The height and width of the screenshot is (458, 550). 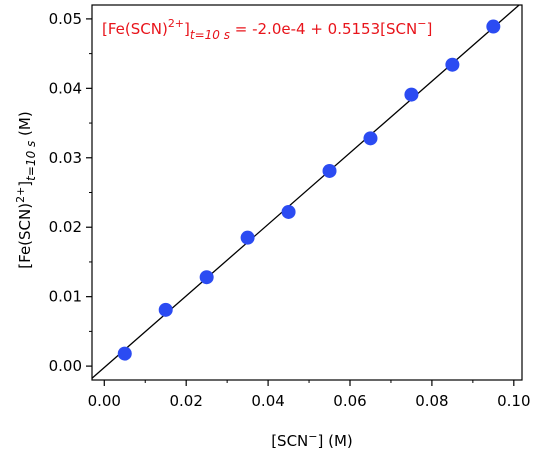 I want to click on x-tick-label: 0.00, so click(x=104, y=401).